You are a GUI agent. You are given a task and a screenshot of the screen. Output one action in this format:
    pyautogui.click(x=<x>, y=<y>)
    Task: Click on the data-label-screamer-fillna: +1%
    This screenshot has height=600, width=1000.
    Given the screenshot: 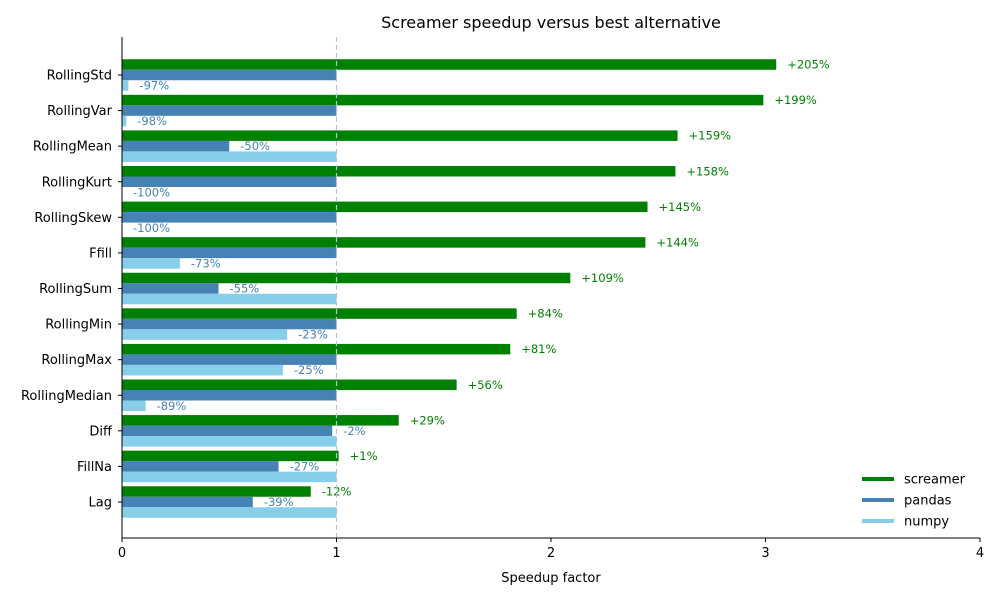 What is the action you would take?
    pyautogui.click(x=364, y=456)
    